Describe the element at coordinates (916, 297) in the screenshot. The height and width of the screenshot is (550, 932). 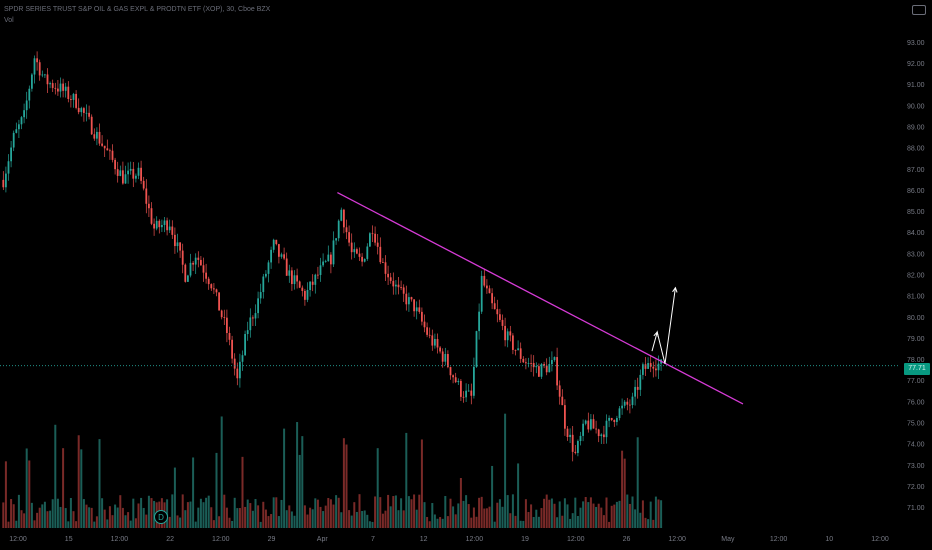
I see `y-tick-label: 81.00` at that location.